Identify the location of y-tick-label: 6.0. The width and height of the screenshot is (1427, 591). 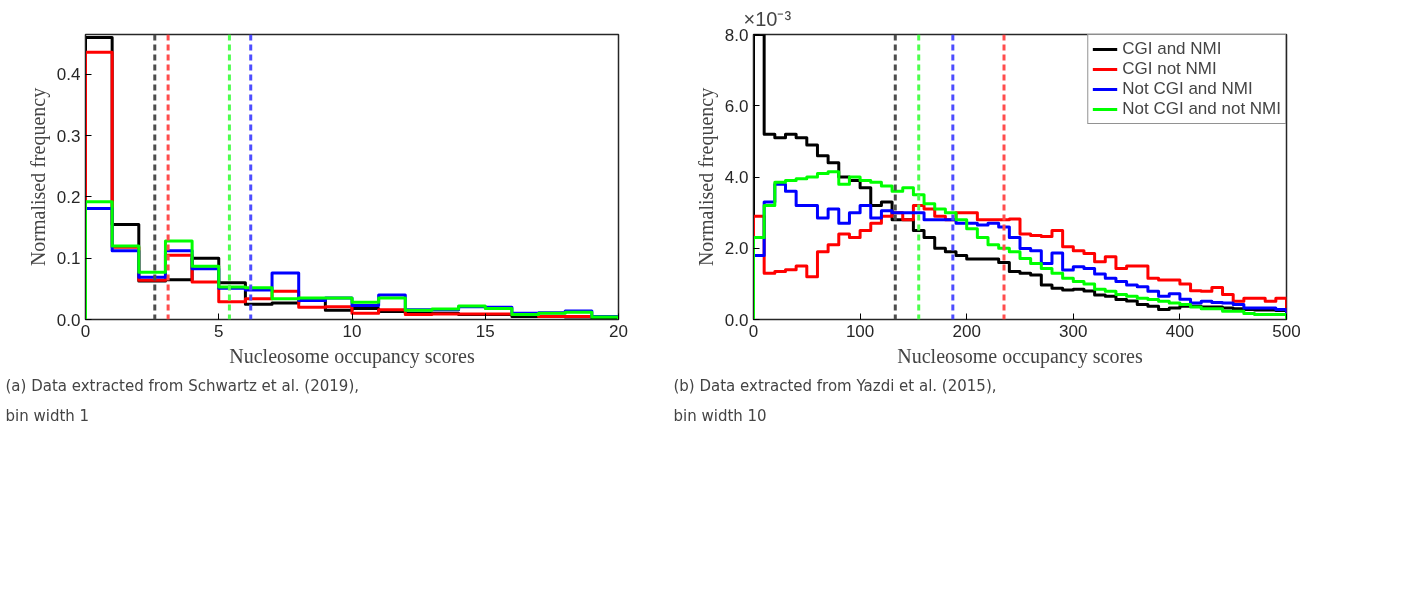
(736, 106).